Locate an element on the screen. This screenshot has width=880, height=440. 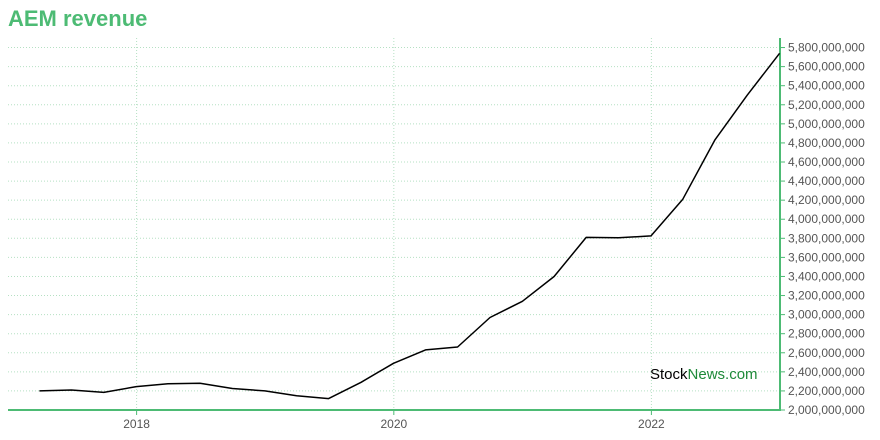
chart-title: AEM revenue is located at coordinates (78, 18).